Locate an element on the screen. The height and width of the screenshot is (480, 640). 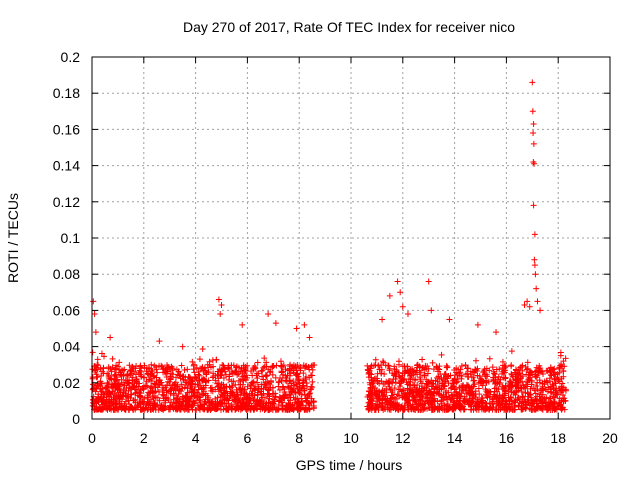
x-tick-label: 6 is located at coordinates (248, 438).